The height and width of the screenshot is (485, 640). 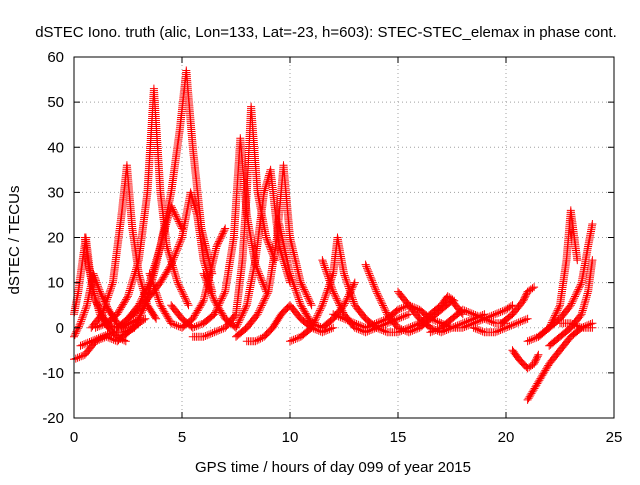 I want to click on x-tick-label: 10, so click(x=290, y=437).